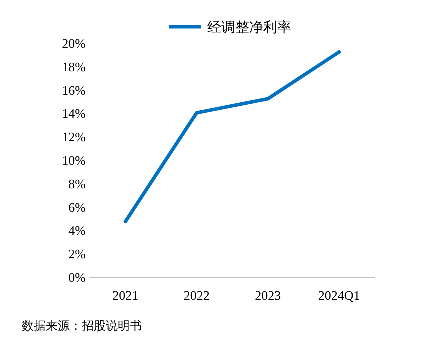  Describe the element at coordinates (74, 137) in the screenshot. I see `y-tick-label: 12%` at that location.